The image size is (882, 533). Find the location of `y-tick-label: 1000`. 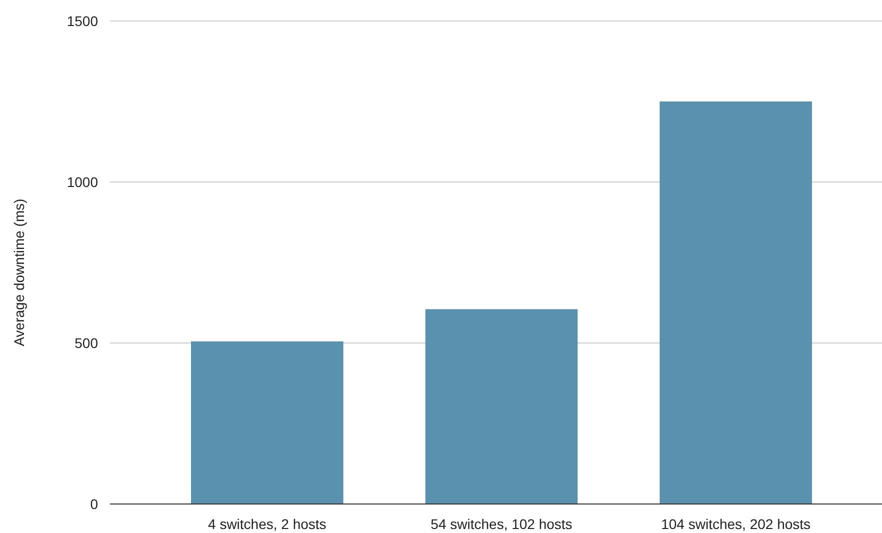

y-tick-label: 1000 is located at coordinates (82, 182).